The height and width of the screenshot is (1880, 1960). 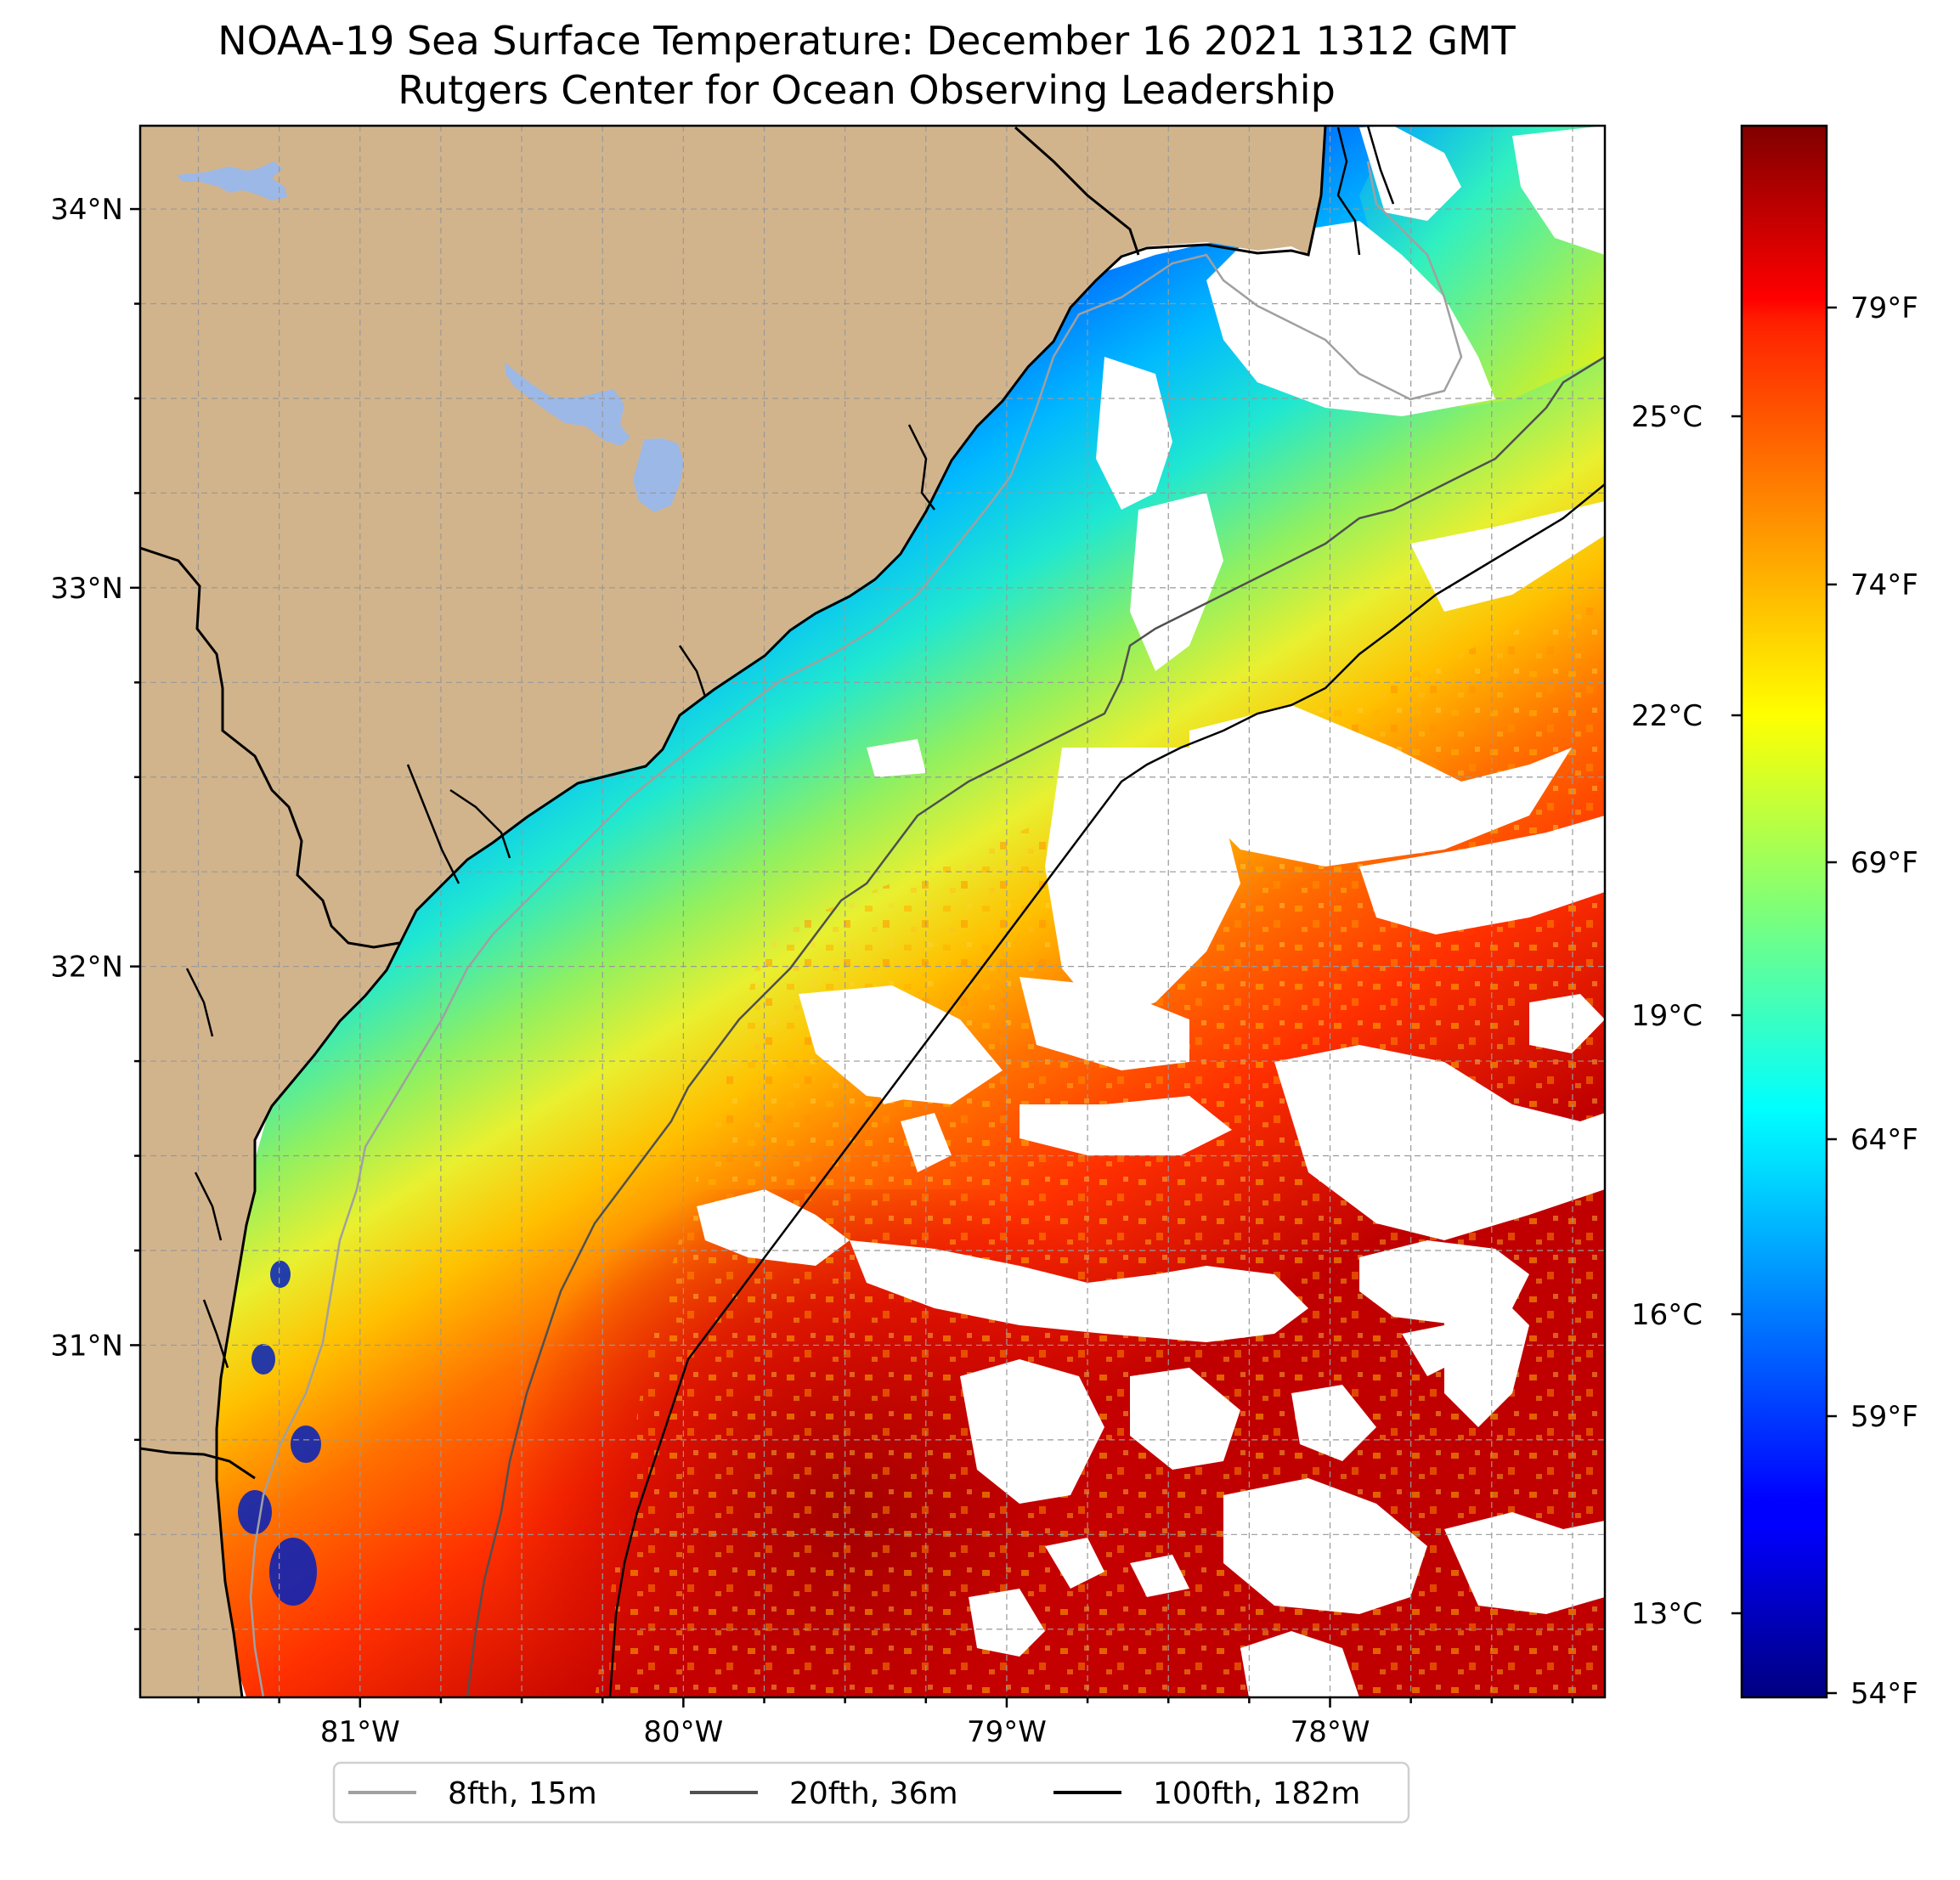 What do you see at coordinates (1884, 1140) in the screenshot?
I see `fahrenheit-tick-label: 64°F` at bounding box center [1884, 1140].